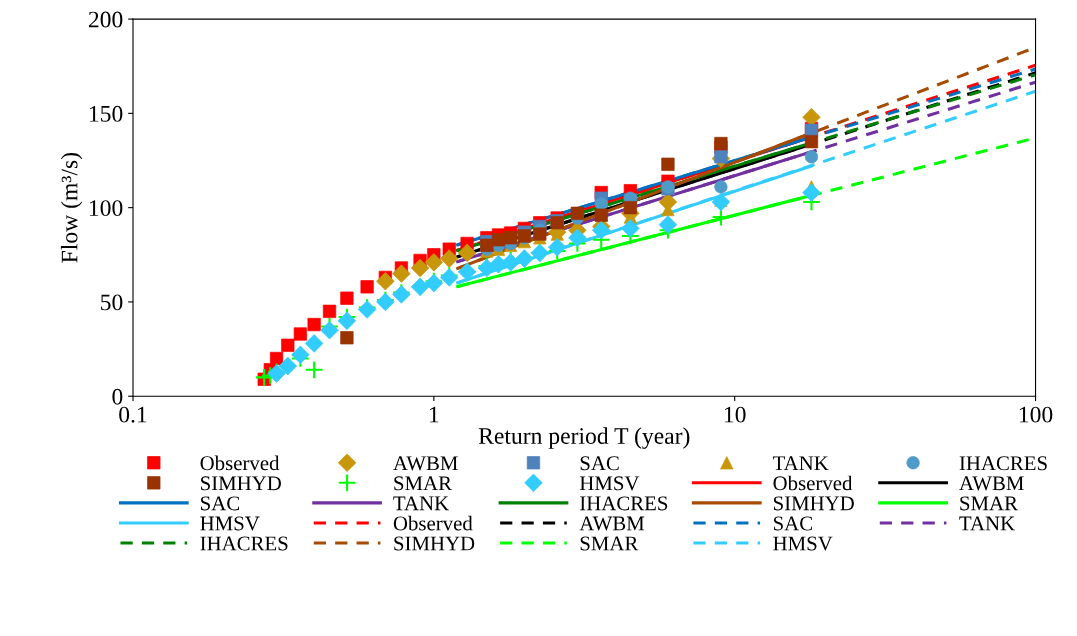 The width and height of the screenshot is (1077, 636). Describe the element at coordinates (71, 208) in the screenshot. I see `y-axis-title: Flow (m³/s)` at that location.